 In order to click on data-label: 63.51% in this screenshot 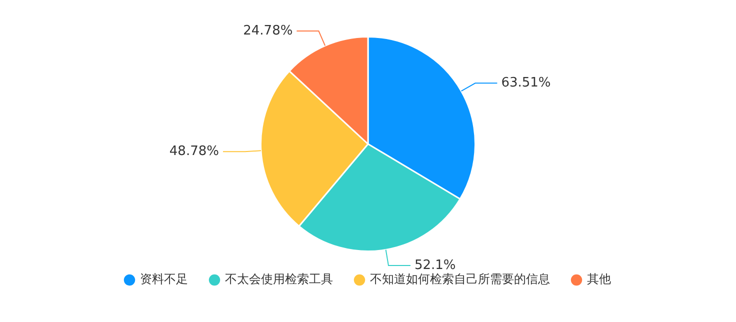, I will do `click(526, 83)`.